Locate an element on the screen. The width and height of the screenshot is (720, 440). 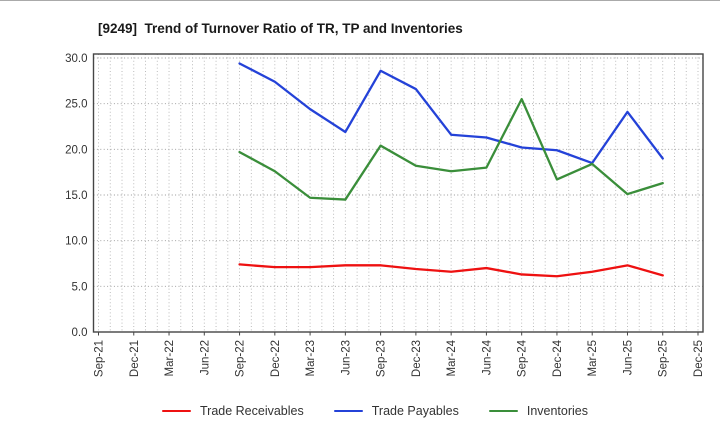
legend-item-trade-receivables: Trade Receivables is located at coordinates (232, 411).